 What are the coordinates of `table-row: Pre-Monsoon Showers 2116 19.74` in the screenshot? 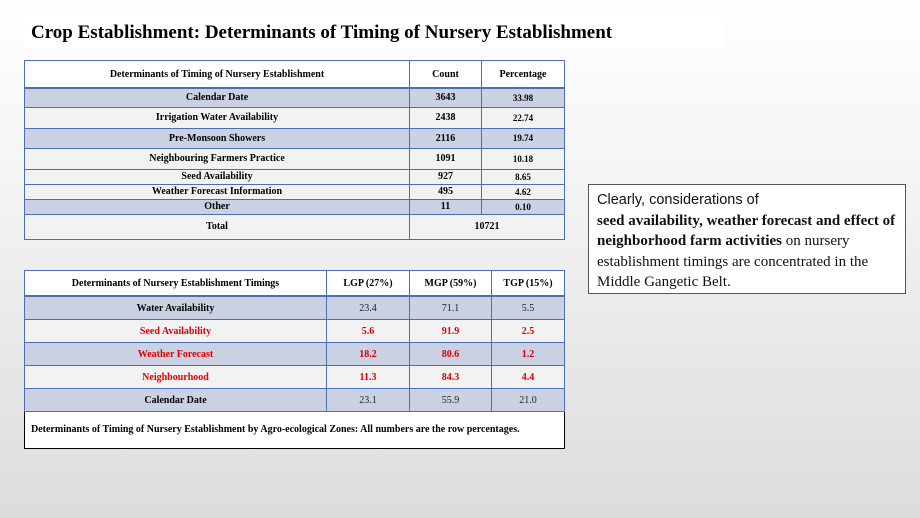 It's located at (294, 138).